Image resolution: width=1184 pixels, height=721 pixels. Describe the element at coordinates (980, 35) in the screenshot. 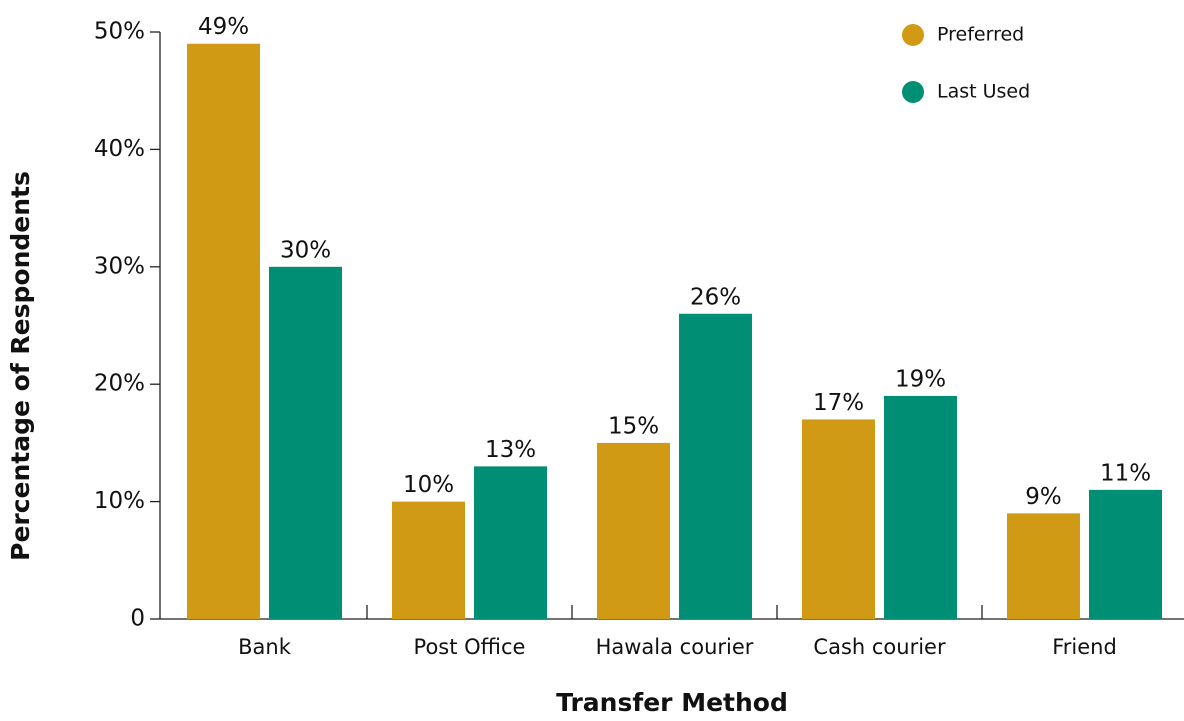

I see `legend-label: Preferred` at that location.